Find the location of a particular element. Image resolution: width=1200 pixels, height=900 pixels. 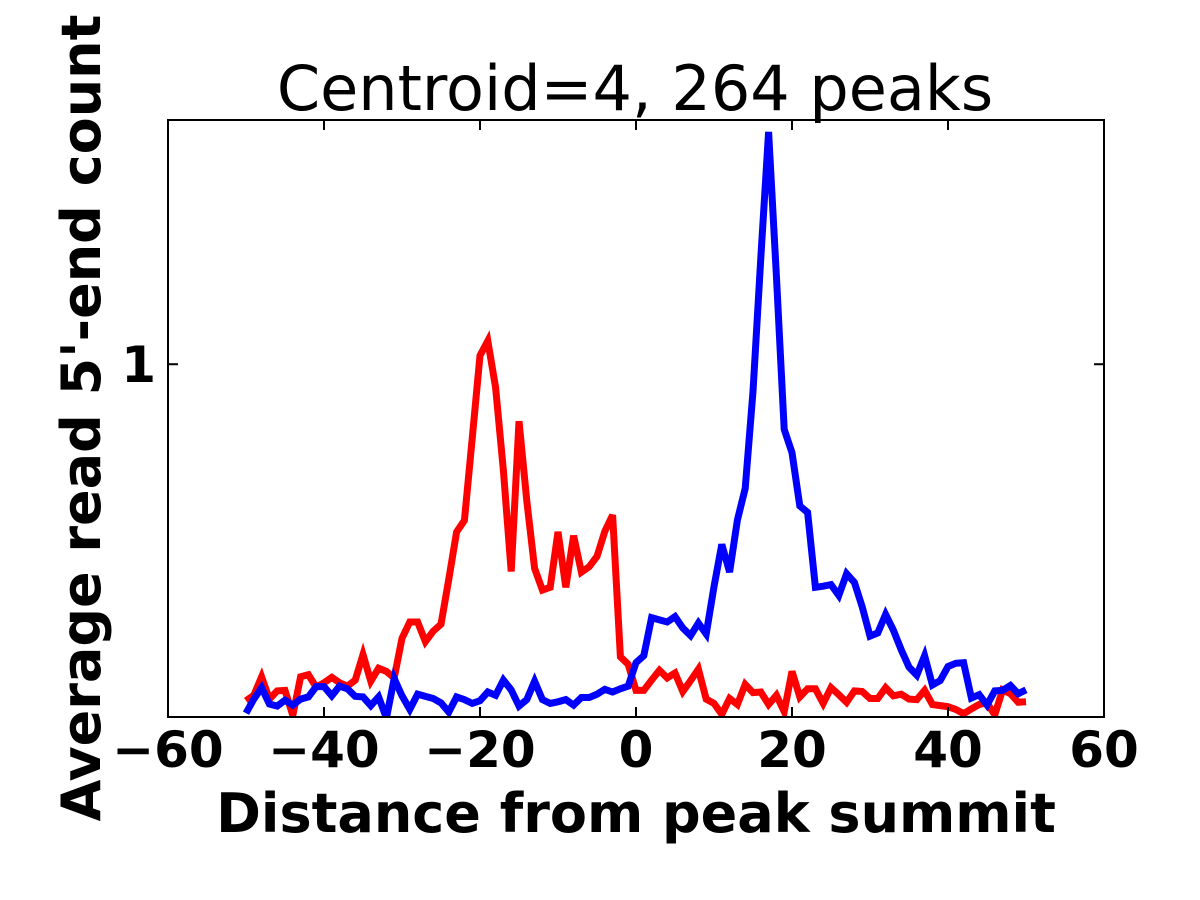

y-tick-label: 1 is located at coordinates (138, 365).